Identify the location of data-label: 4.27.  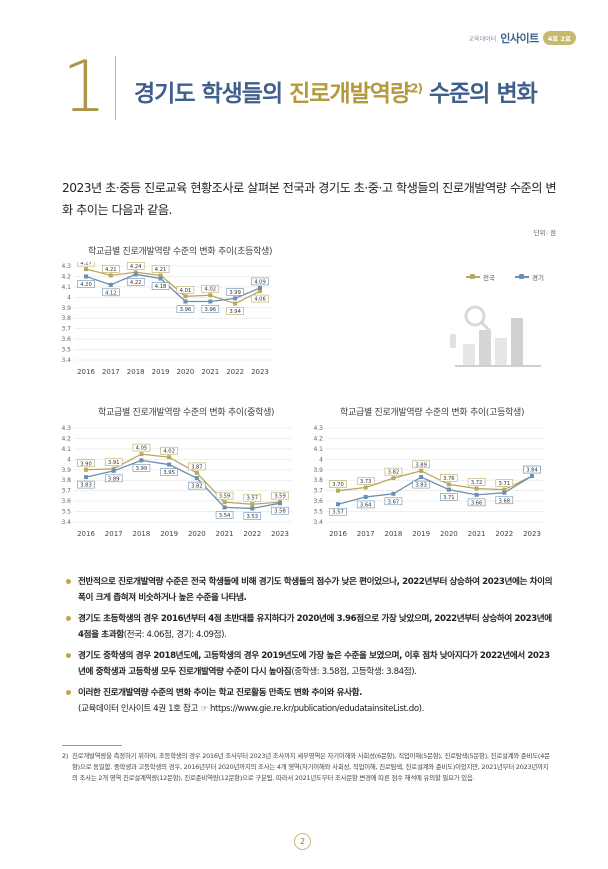
(86, 264).